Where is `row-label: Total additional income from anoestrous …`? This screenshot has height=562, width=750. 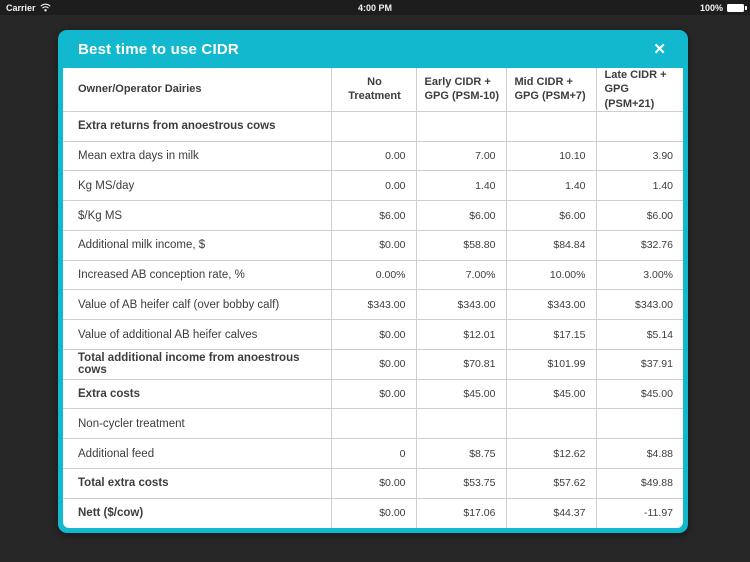 row-label: Total additional income from anoestrous … is located at coordinates (197, 364).